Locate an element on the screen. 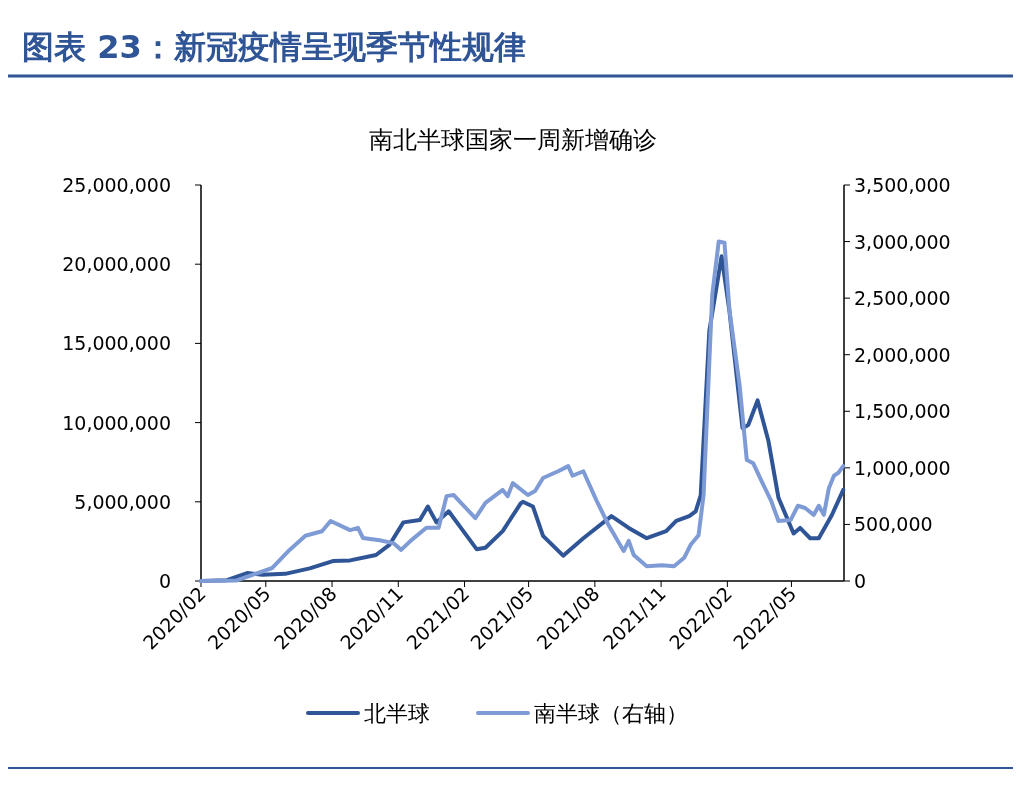  chart-subtitle: 南北半球国家一周新增确诊 is located at coordinates (512, 140).